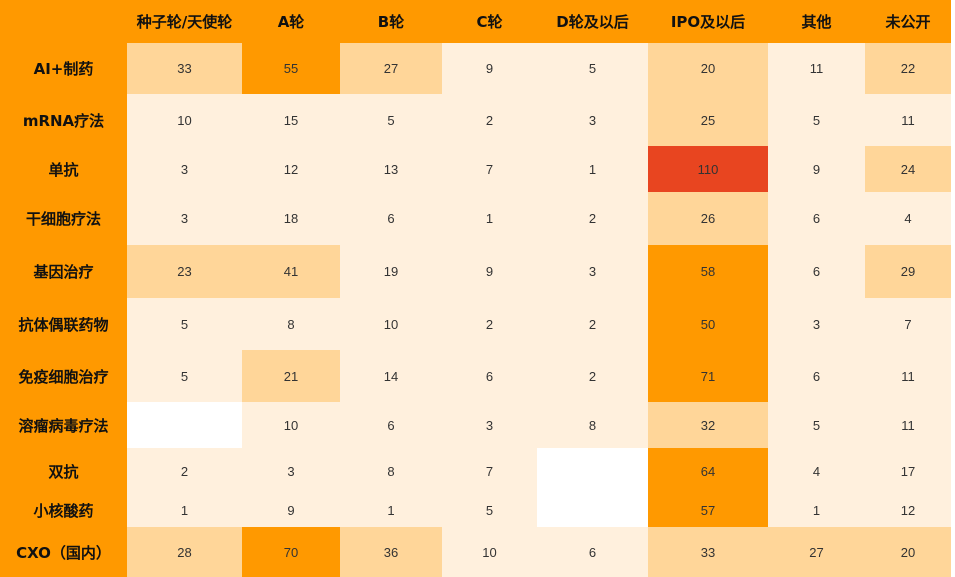 This screenshot has width=955, height=577. I want to click on heatmap-cell: 41, so click(291, 271).